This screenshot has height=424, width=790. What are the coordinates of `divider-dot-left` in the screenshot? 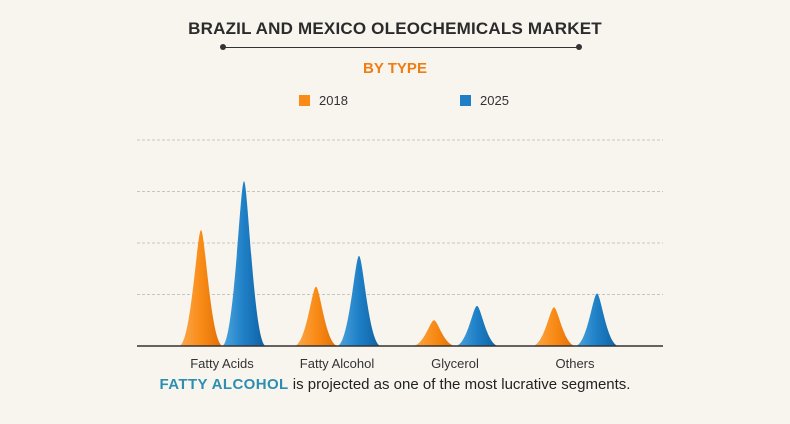 It's located at (223, 47).